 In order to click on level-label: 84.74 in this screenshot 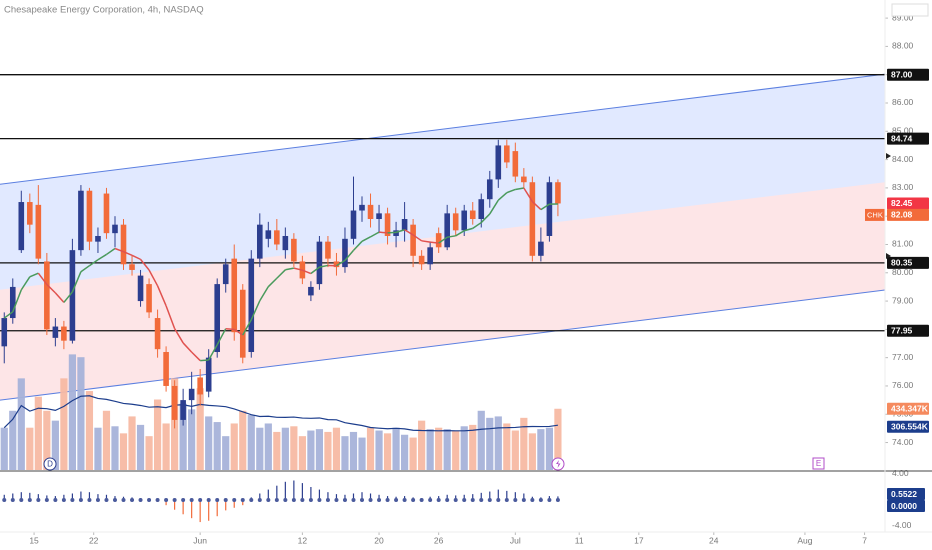, I will do `click(902, 138)`.